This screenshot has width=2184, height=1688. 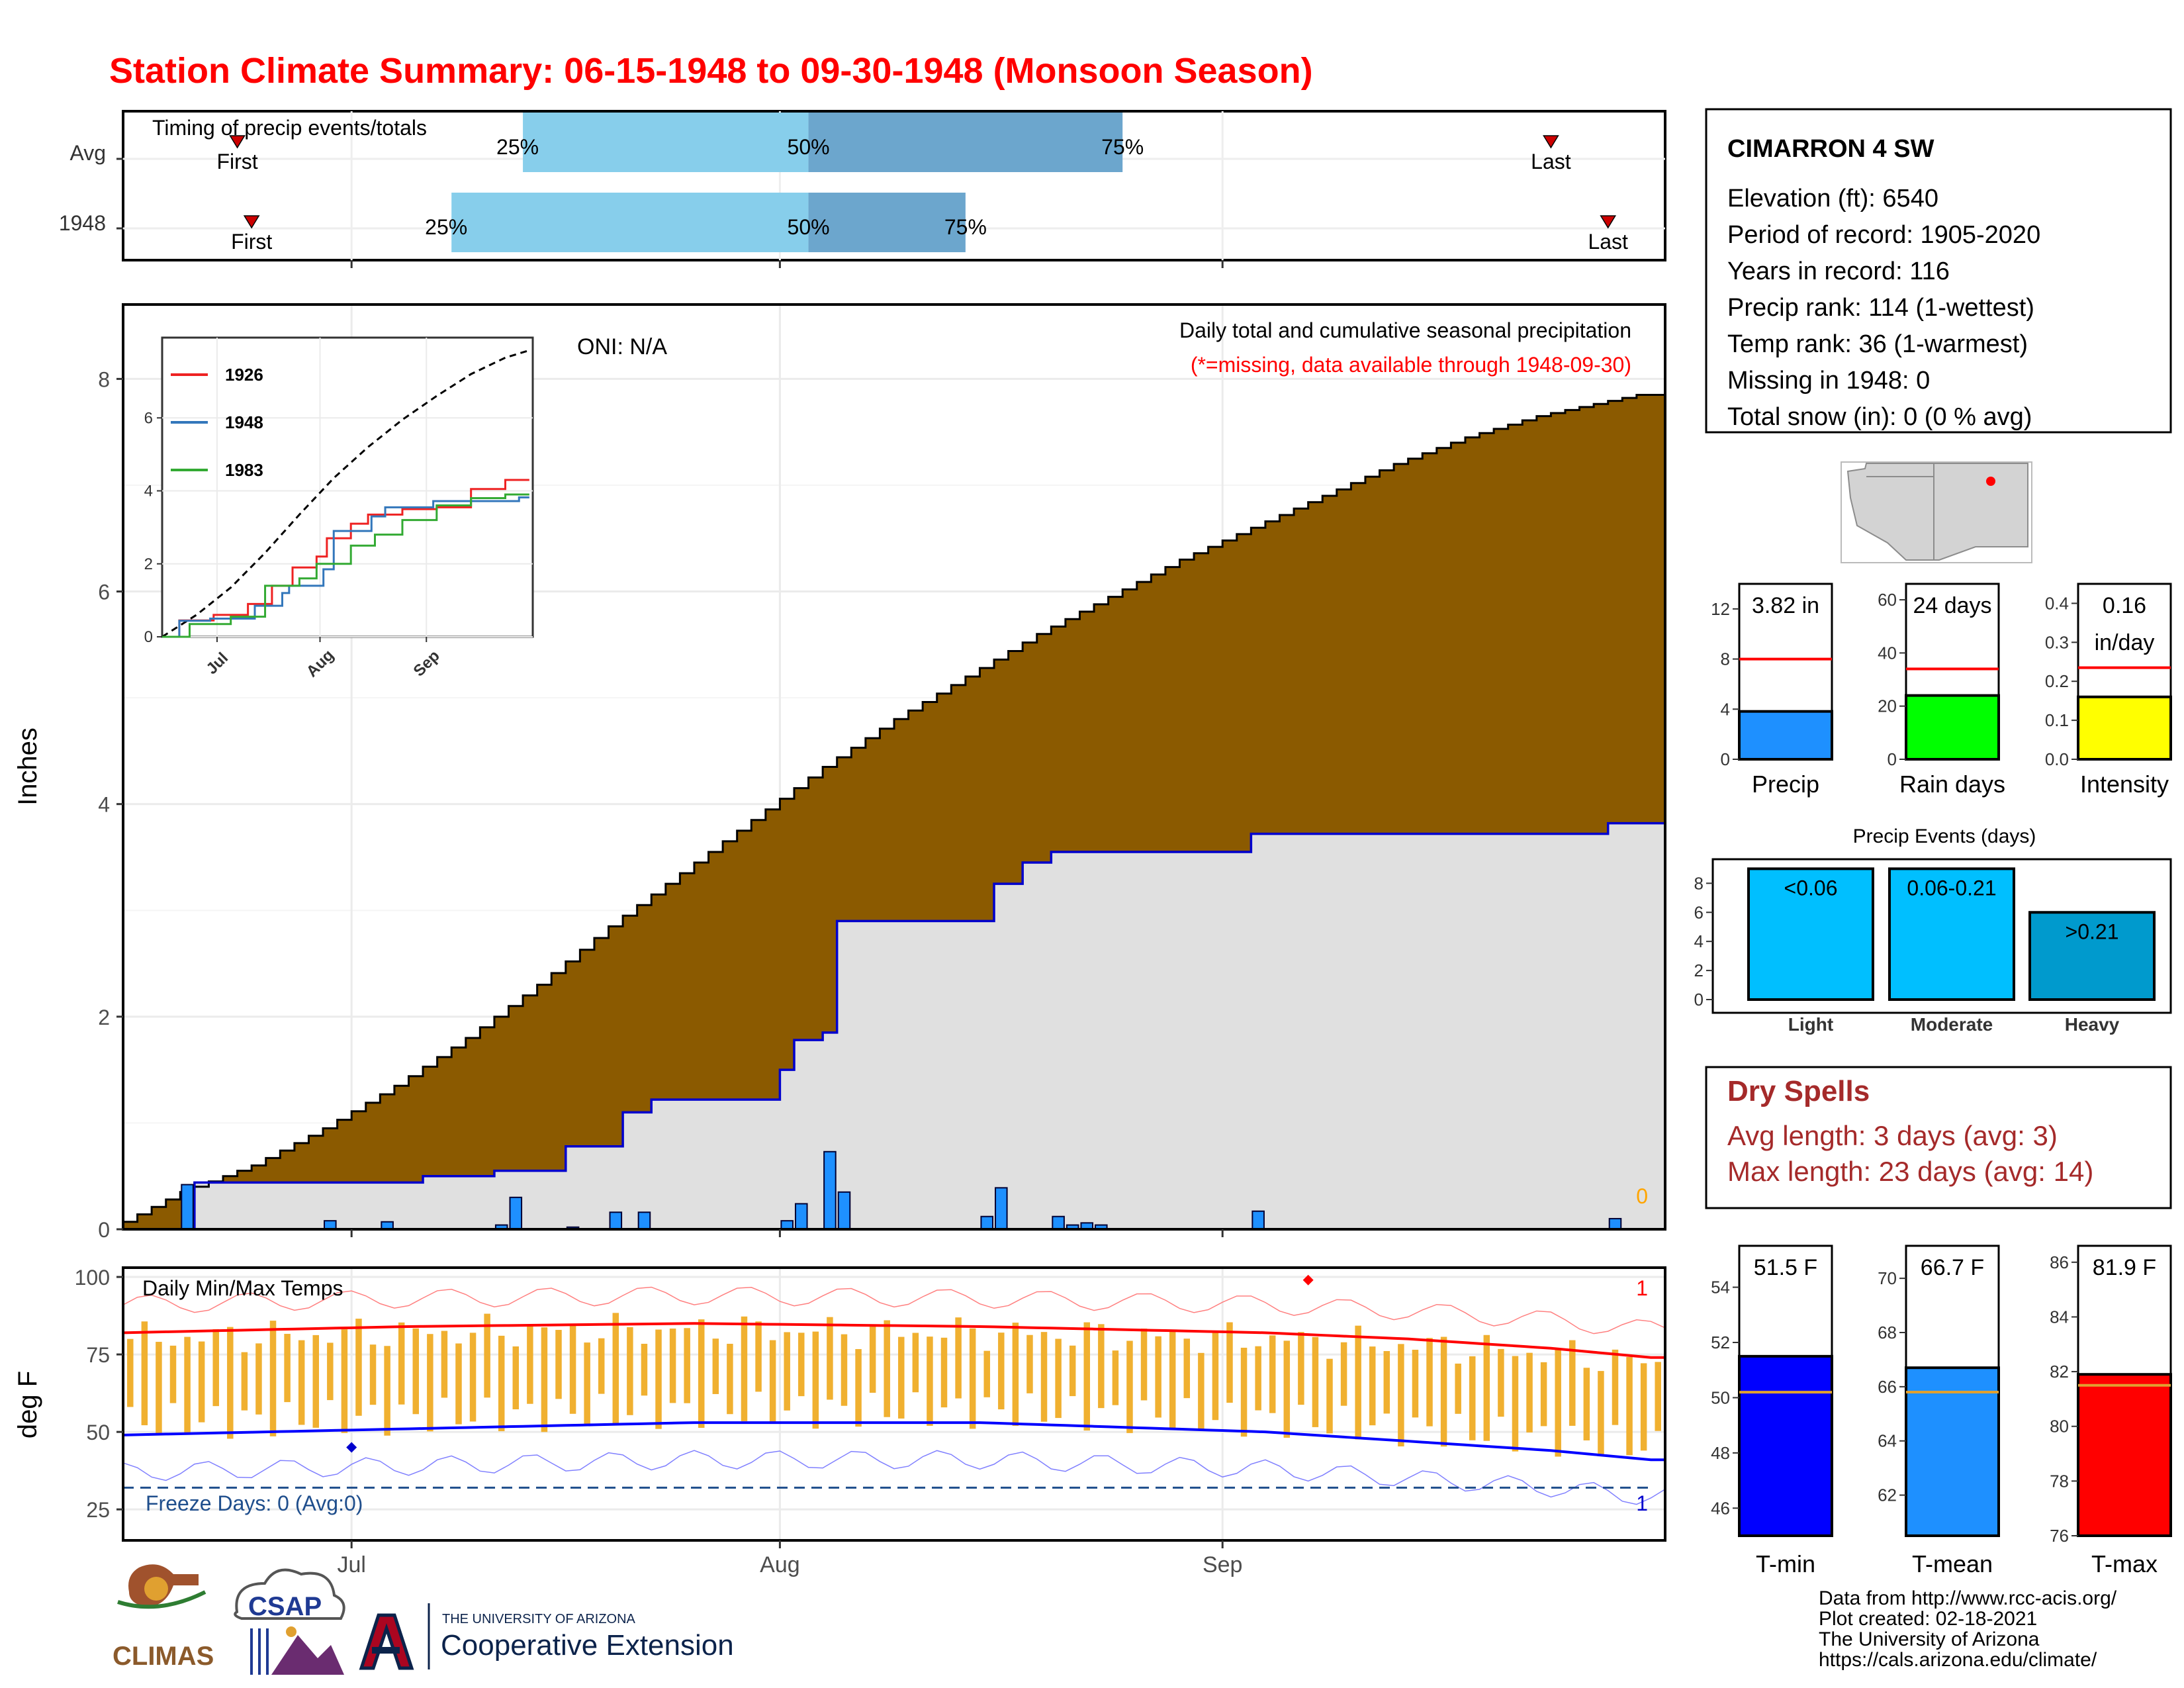 What do you see at coordinates (1720, 1287) in the screenshot?
I see `summary-tick-label: 54` at bounding box center [1720, 1287].